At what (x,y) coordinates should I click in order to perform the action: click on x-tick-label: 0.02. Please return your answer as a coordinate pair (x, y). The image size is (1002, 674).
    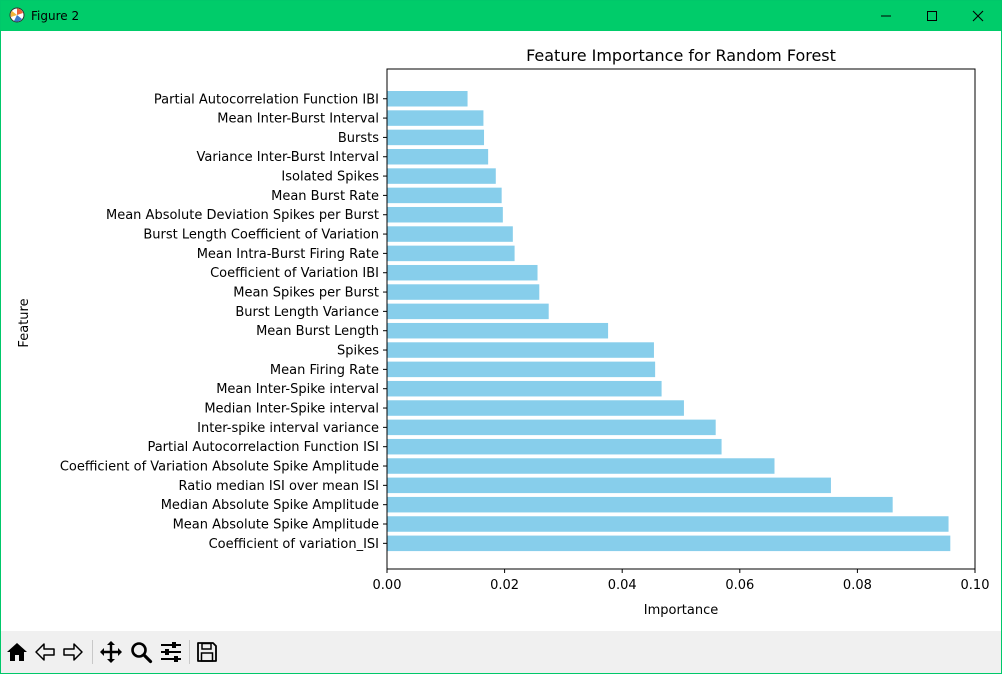
    Looking at the image, I should click on (504, 585).